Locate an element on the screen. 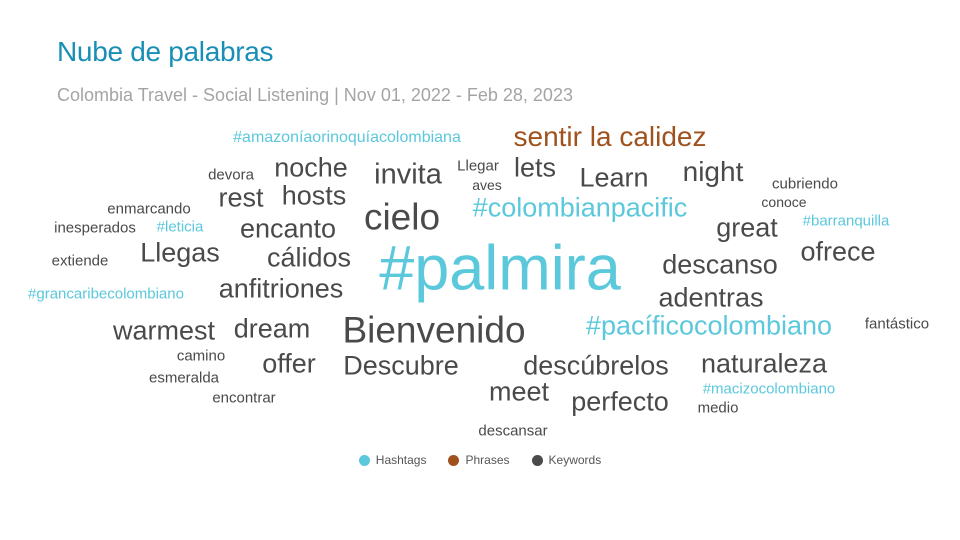  word-keywords: noche is located at coordinates (311, 167).